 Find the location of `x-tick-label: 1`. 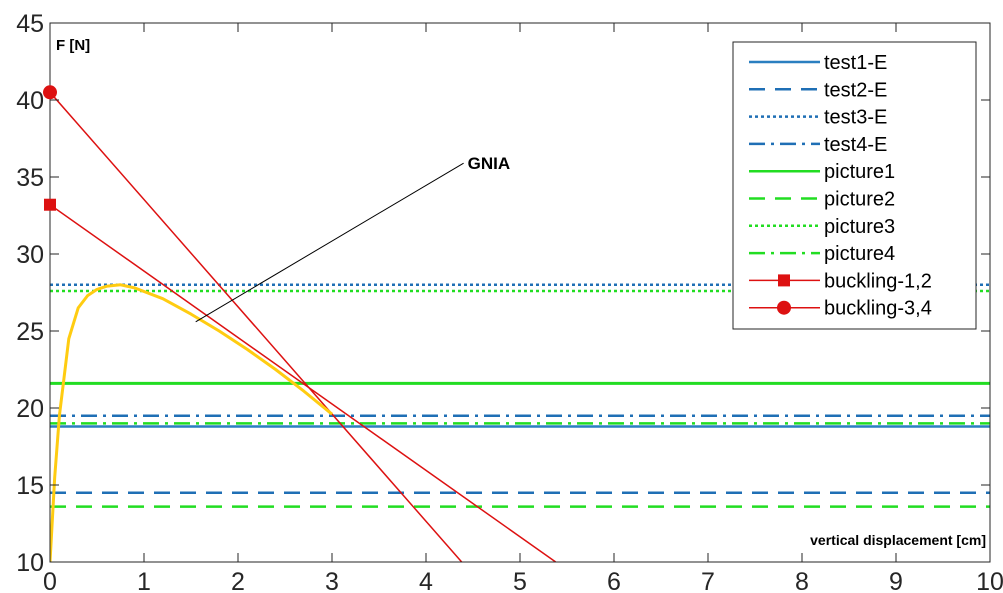

x-tick-label: 1 is located at coordinates (144, 580).